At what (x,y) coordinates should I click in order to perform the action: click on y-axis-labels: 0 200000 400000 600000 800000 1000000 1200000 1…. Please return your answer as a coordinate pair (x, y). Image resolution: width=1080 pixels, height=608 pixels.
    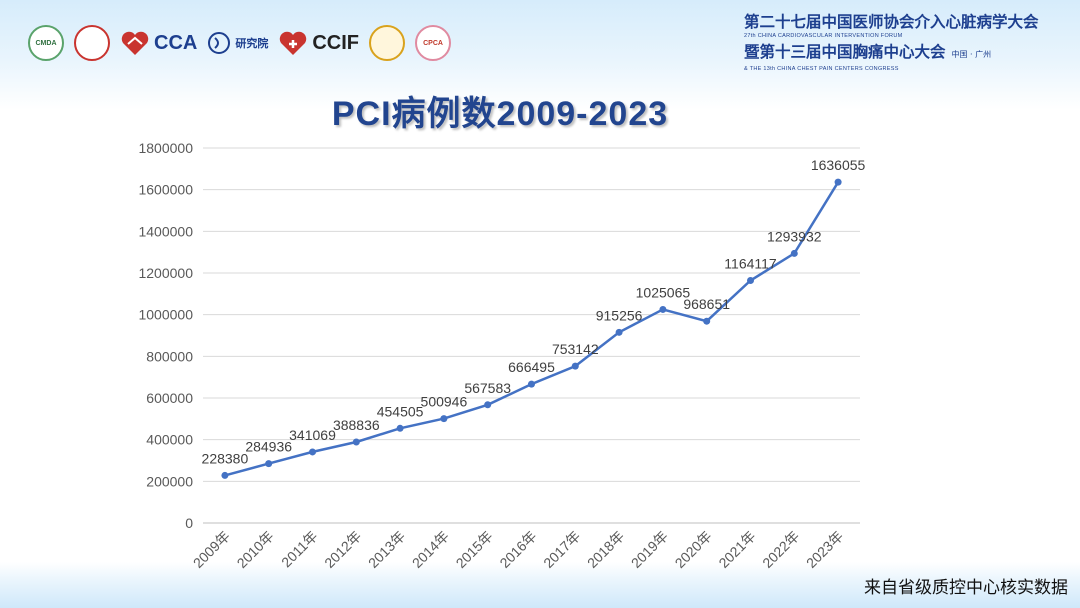
    Looking at the image, I should click on (165, 335).